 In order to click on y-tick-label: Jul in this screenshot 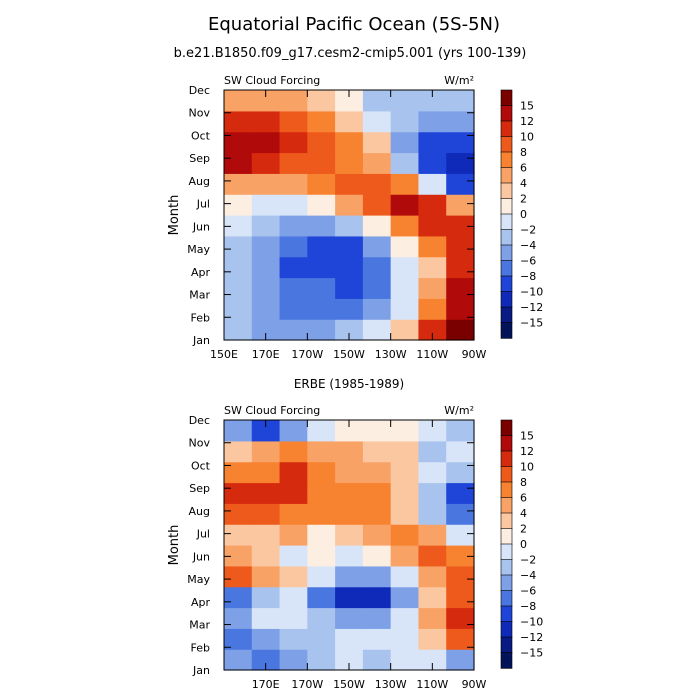, I will do `click(203, 534)`.